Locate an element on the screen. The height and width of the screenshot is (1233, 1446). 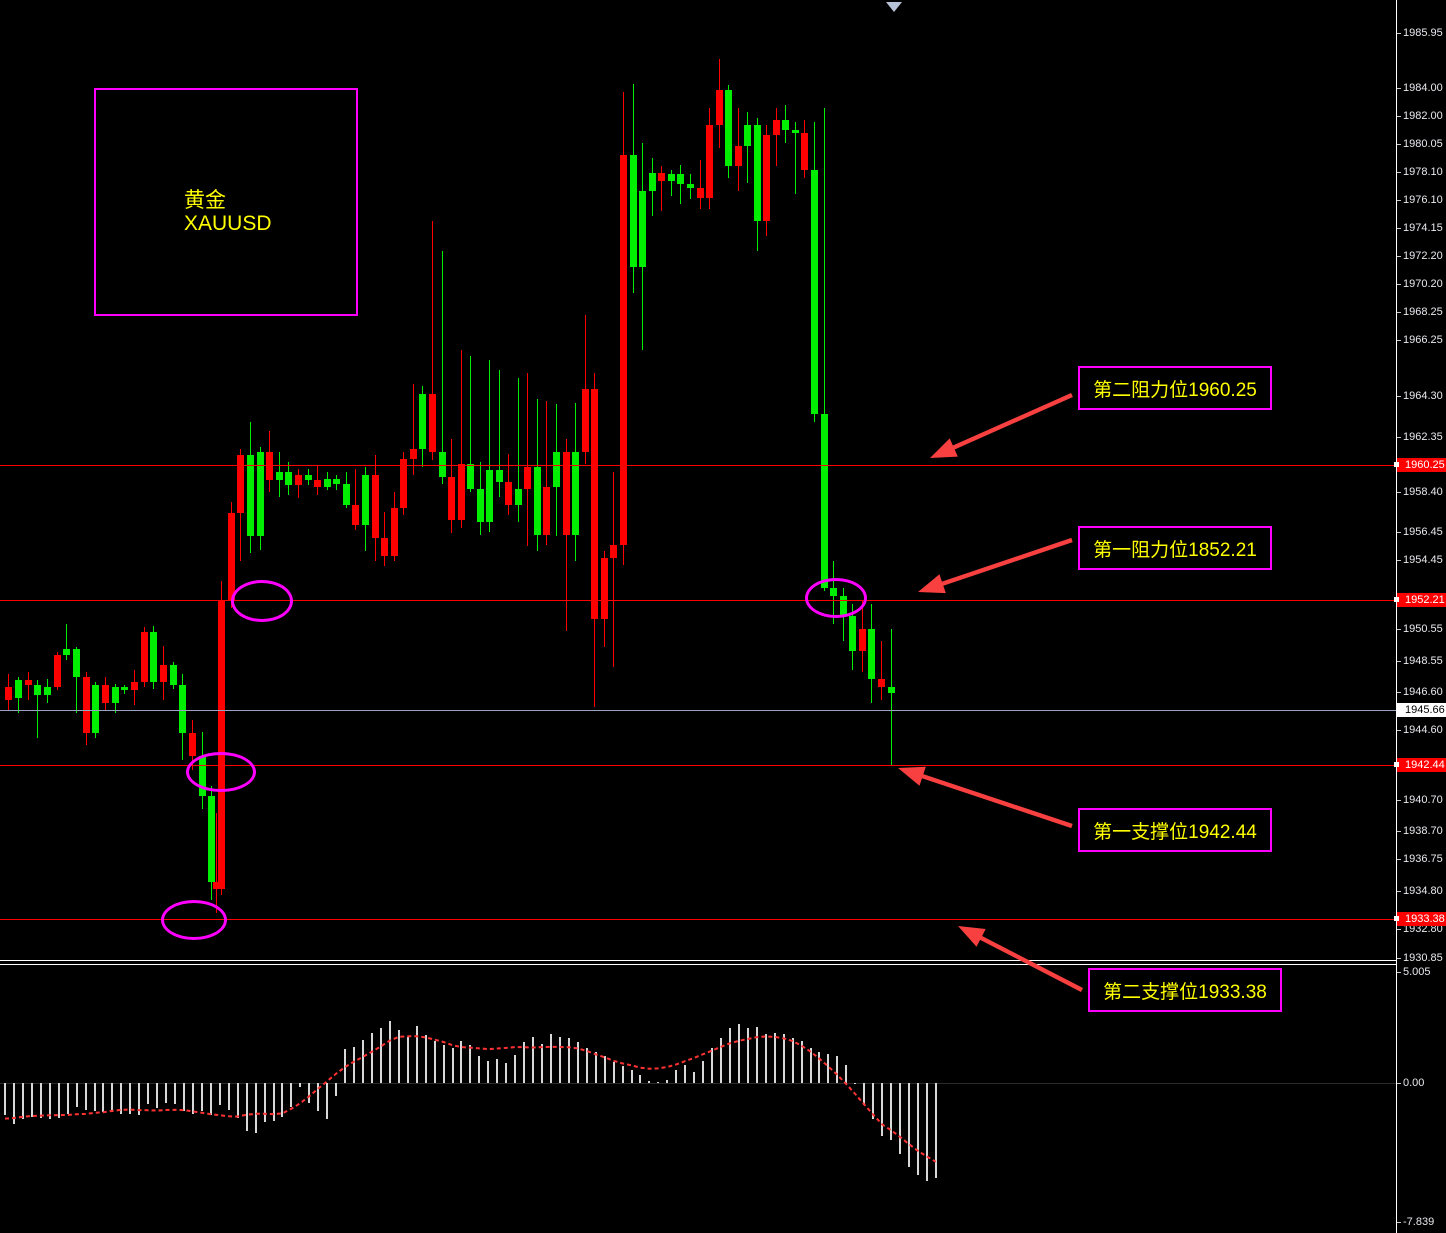
macd-signal-line is located at coordinates (470, 1099).